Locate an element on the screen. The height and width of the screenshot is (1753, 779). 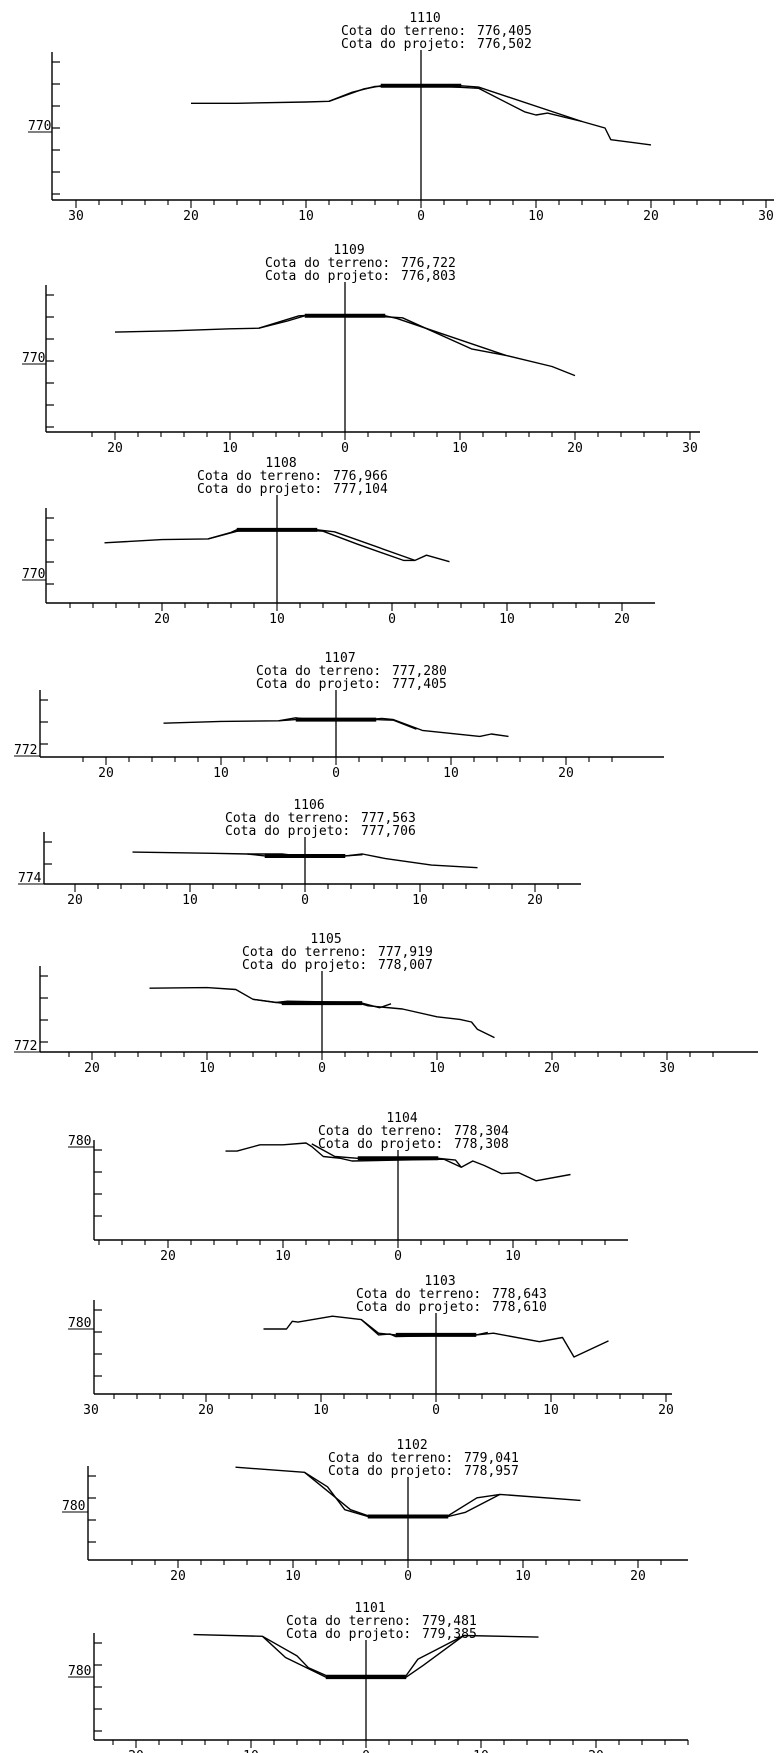
project-elevation-value: 779,385 is located at coordinates (449, 1634).